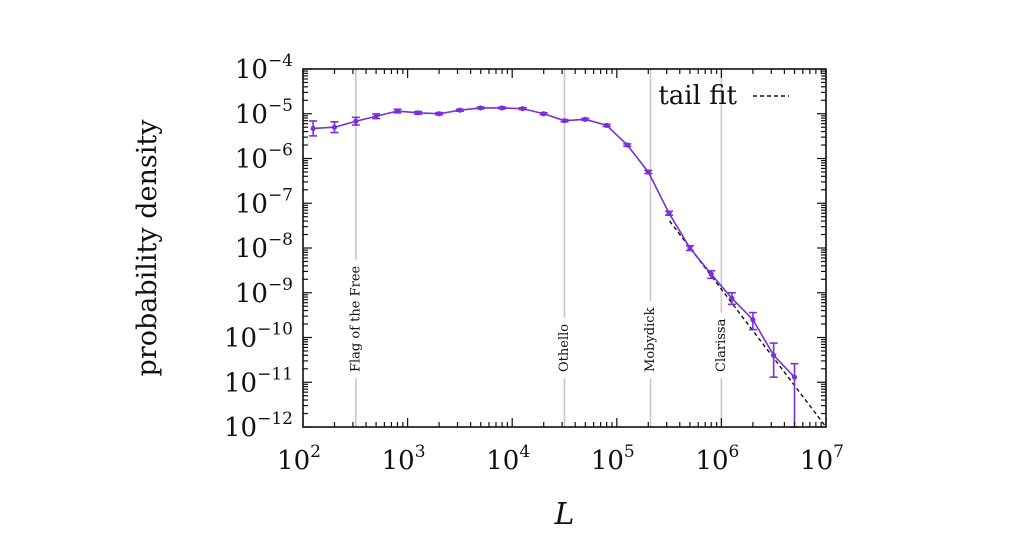  Describe the element at coordinates (404, 459) in the screenshot. I see `x-tick-label: 10³` at that location.